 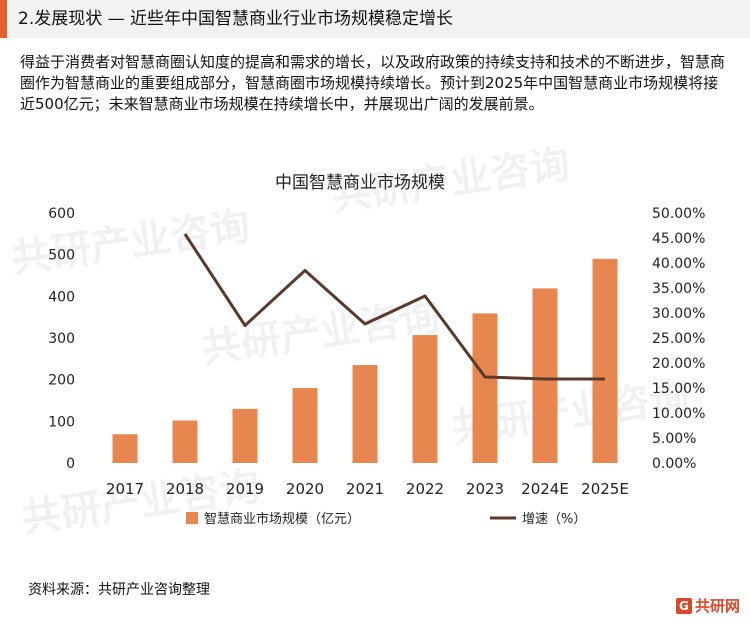 I want to click on y-right-tick-label: 50.00%, so click(x=678, y=214).